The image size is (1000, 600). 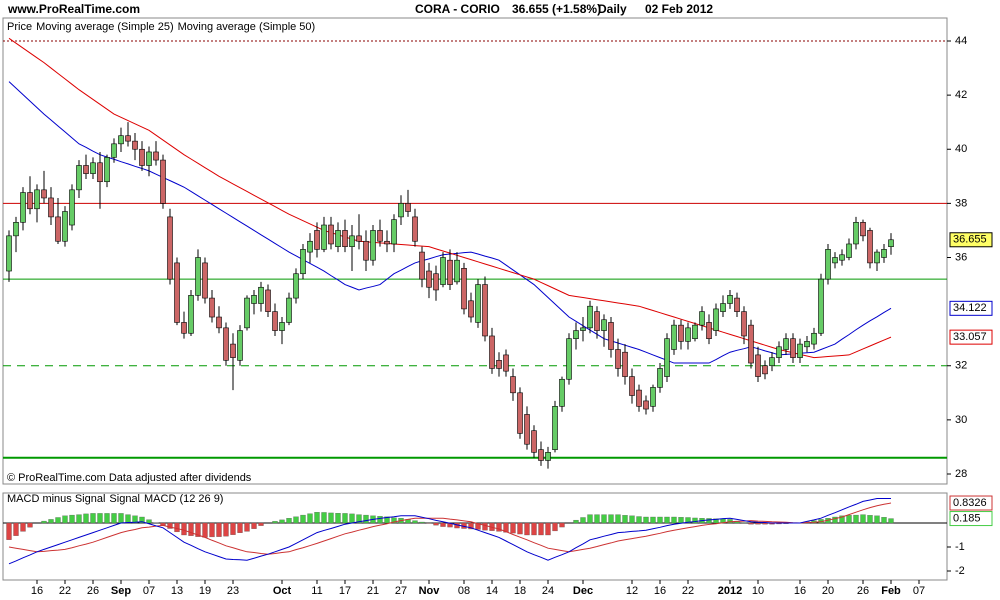 I want to click on y-tick-label: -1, so click(x=960, y=547).